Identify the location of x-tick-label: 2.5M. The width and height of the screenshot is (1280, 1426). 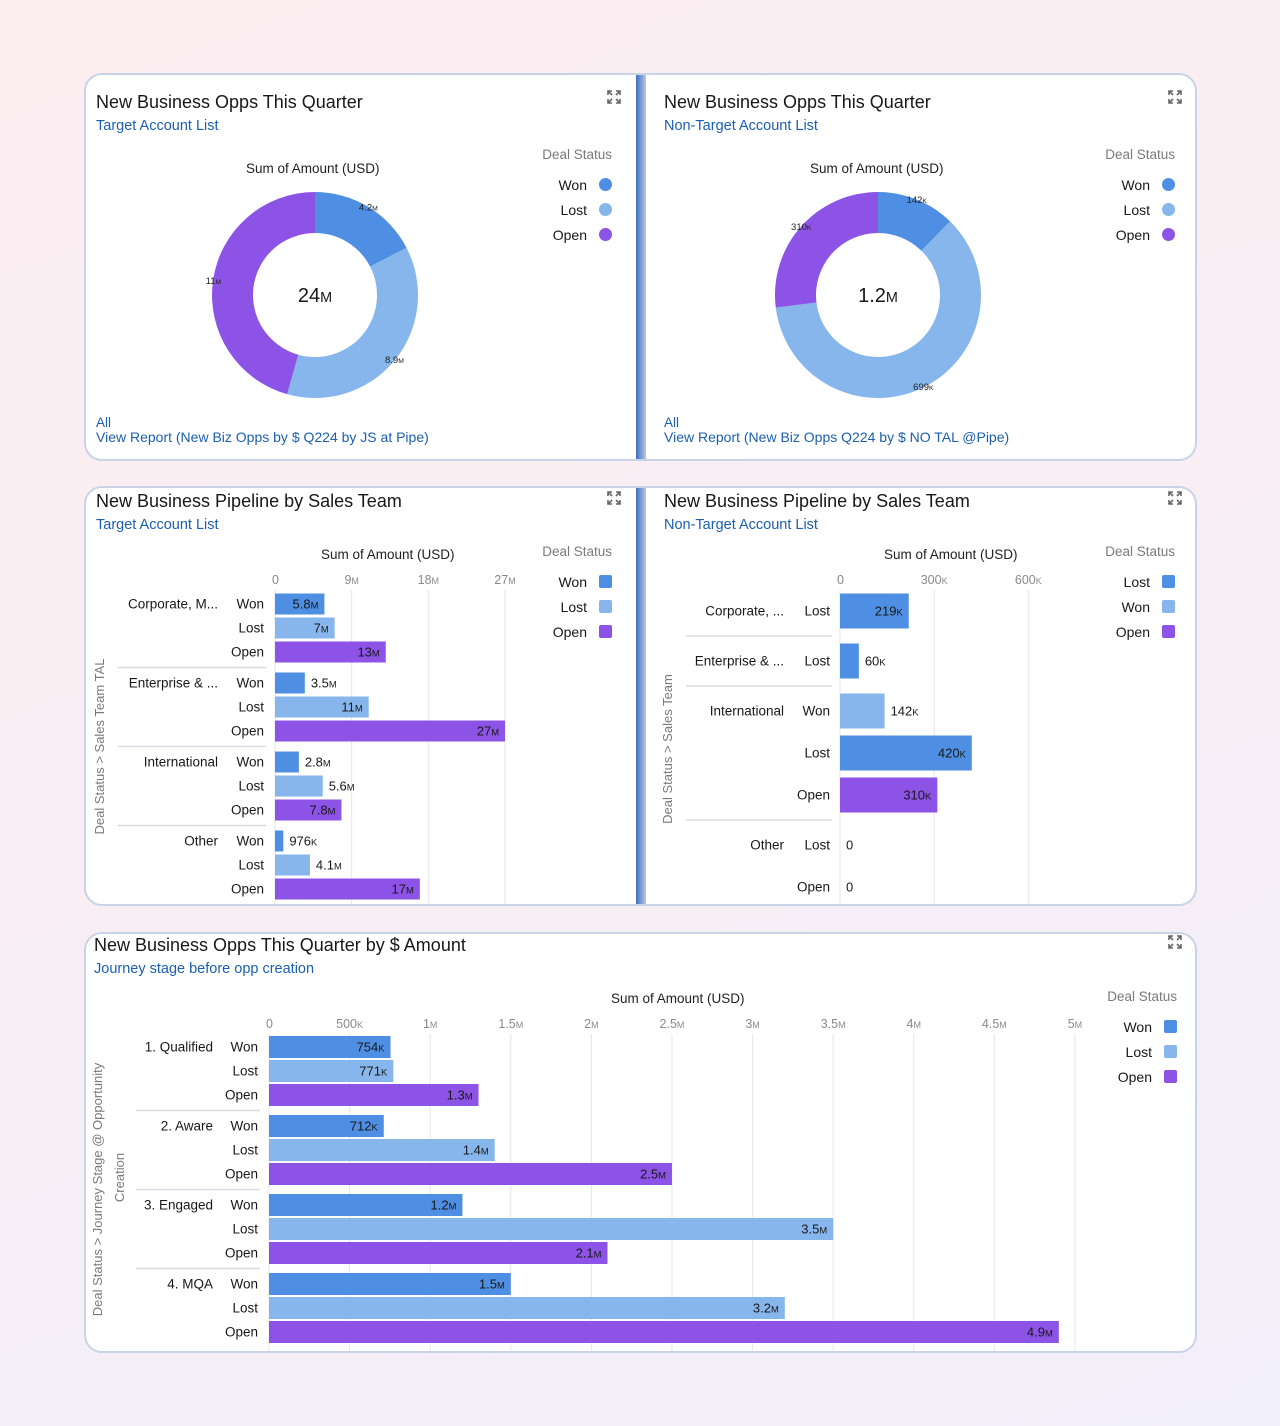
(672, 1024).